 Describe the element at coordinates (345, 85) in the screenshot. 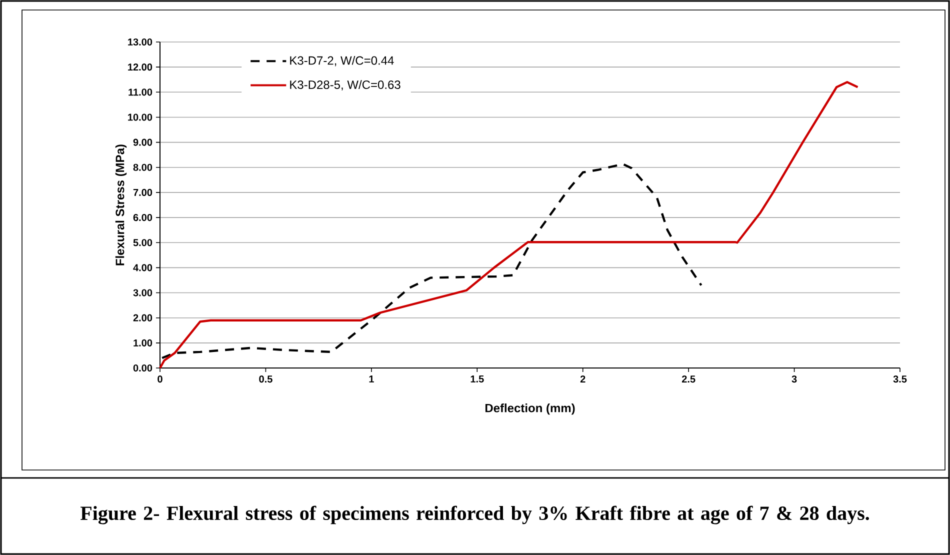

I see `legend-label: K3-D28-5, W/C=0.63` at that location.